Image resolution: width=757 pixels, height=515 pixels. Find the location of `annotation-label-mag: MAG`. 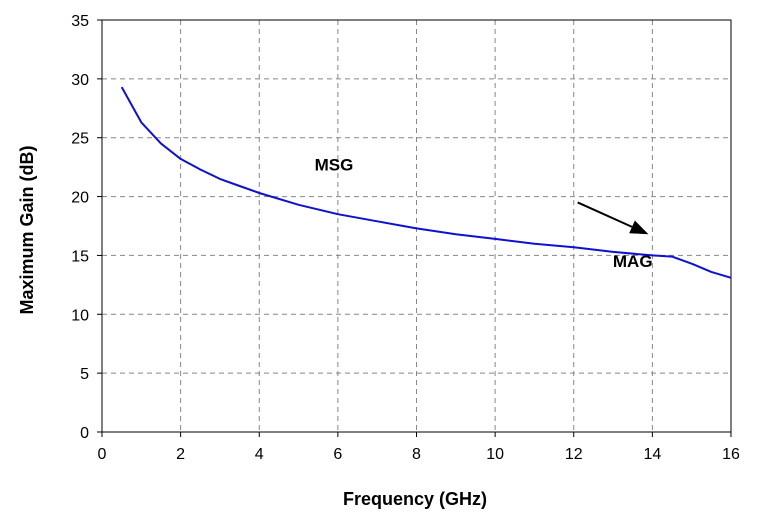

annotation-label-mag: MAG is located at coordinates (633, 261).